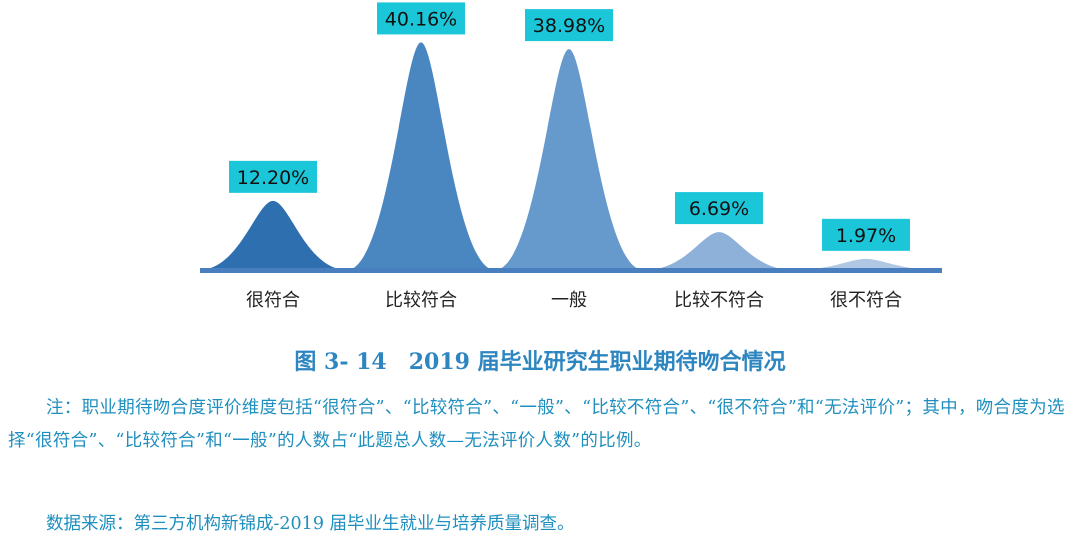 The image size is (1080, 540). What do you see at coordinates (571, 270) in the screenshot?
I see `x-axis-baseline` at bounding box center [571, 270].